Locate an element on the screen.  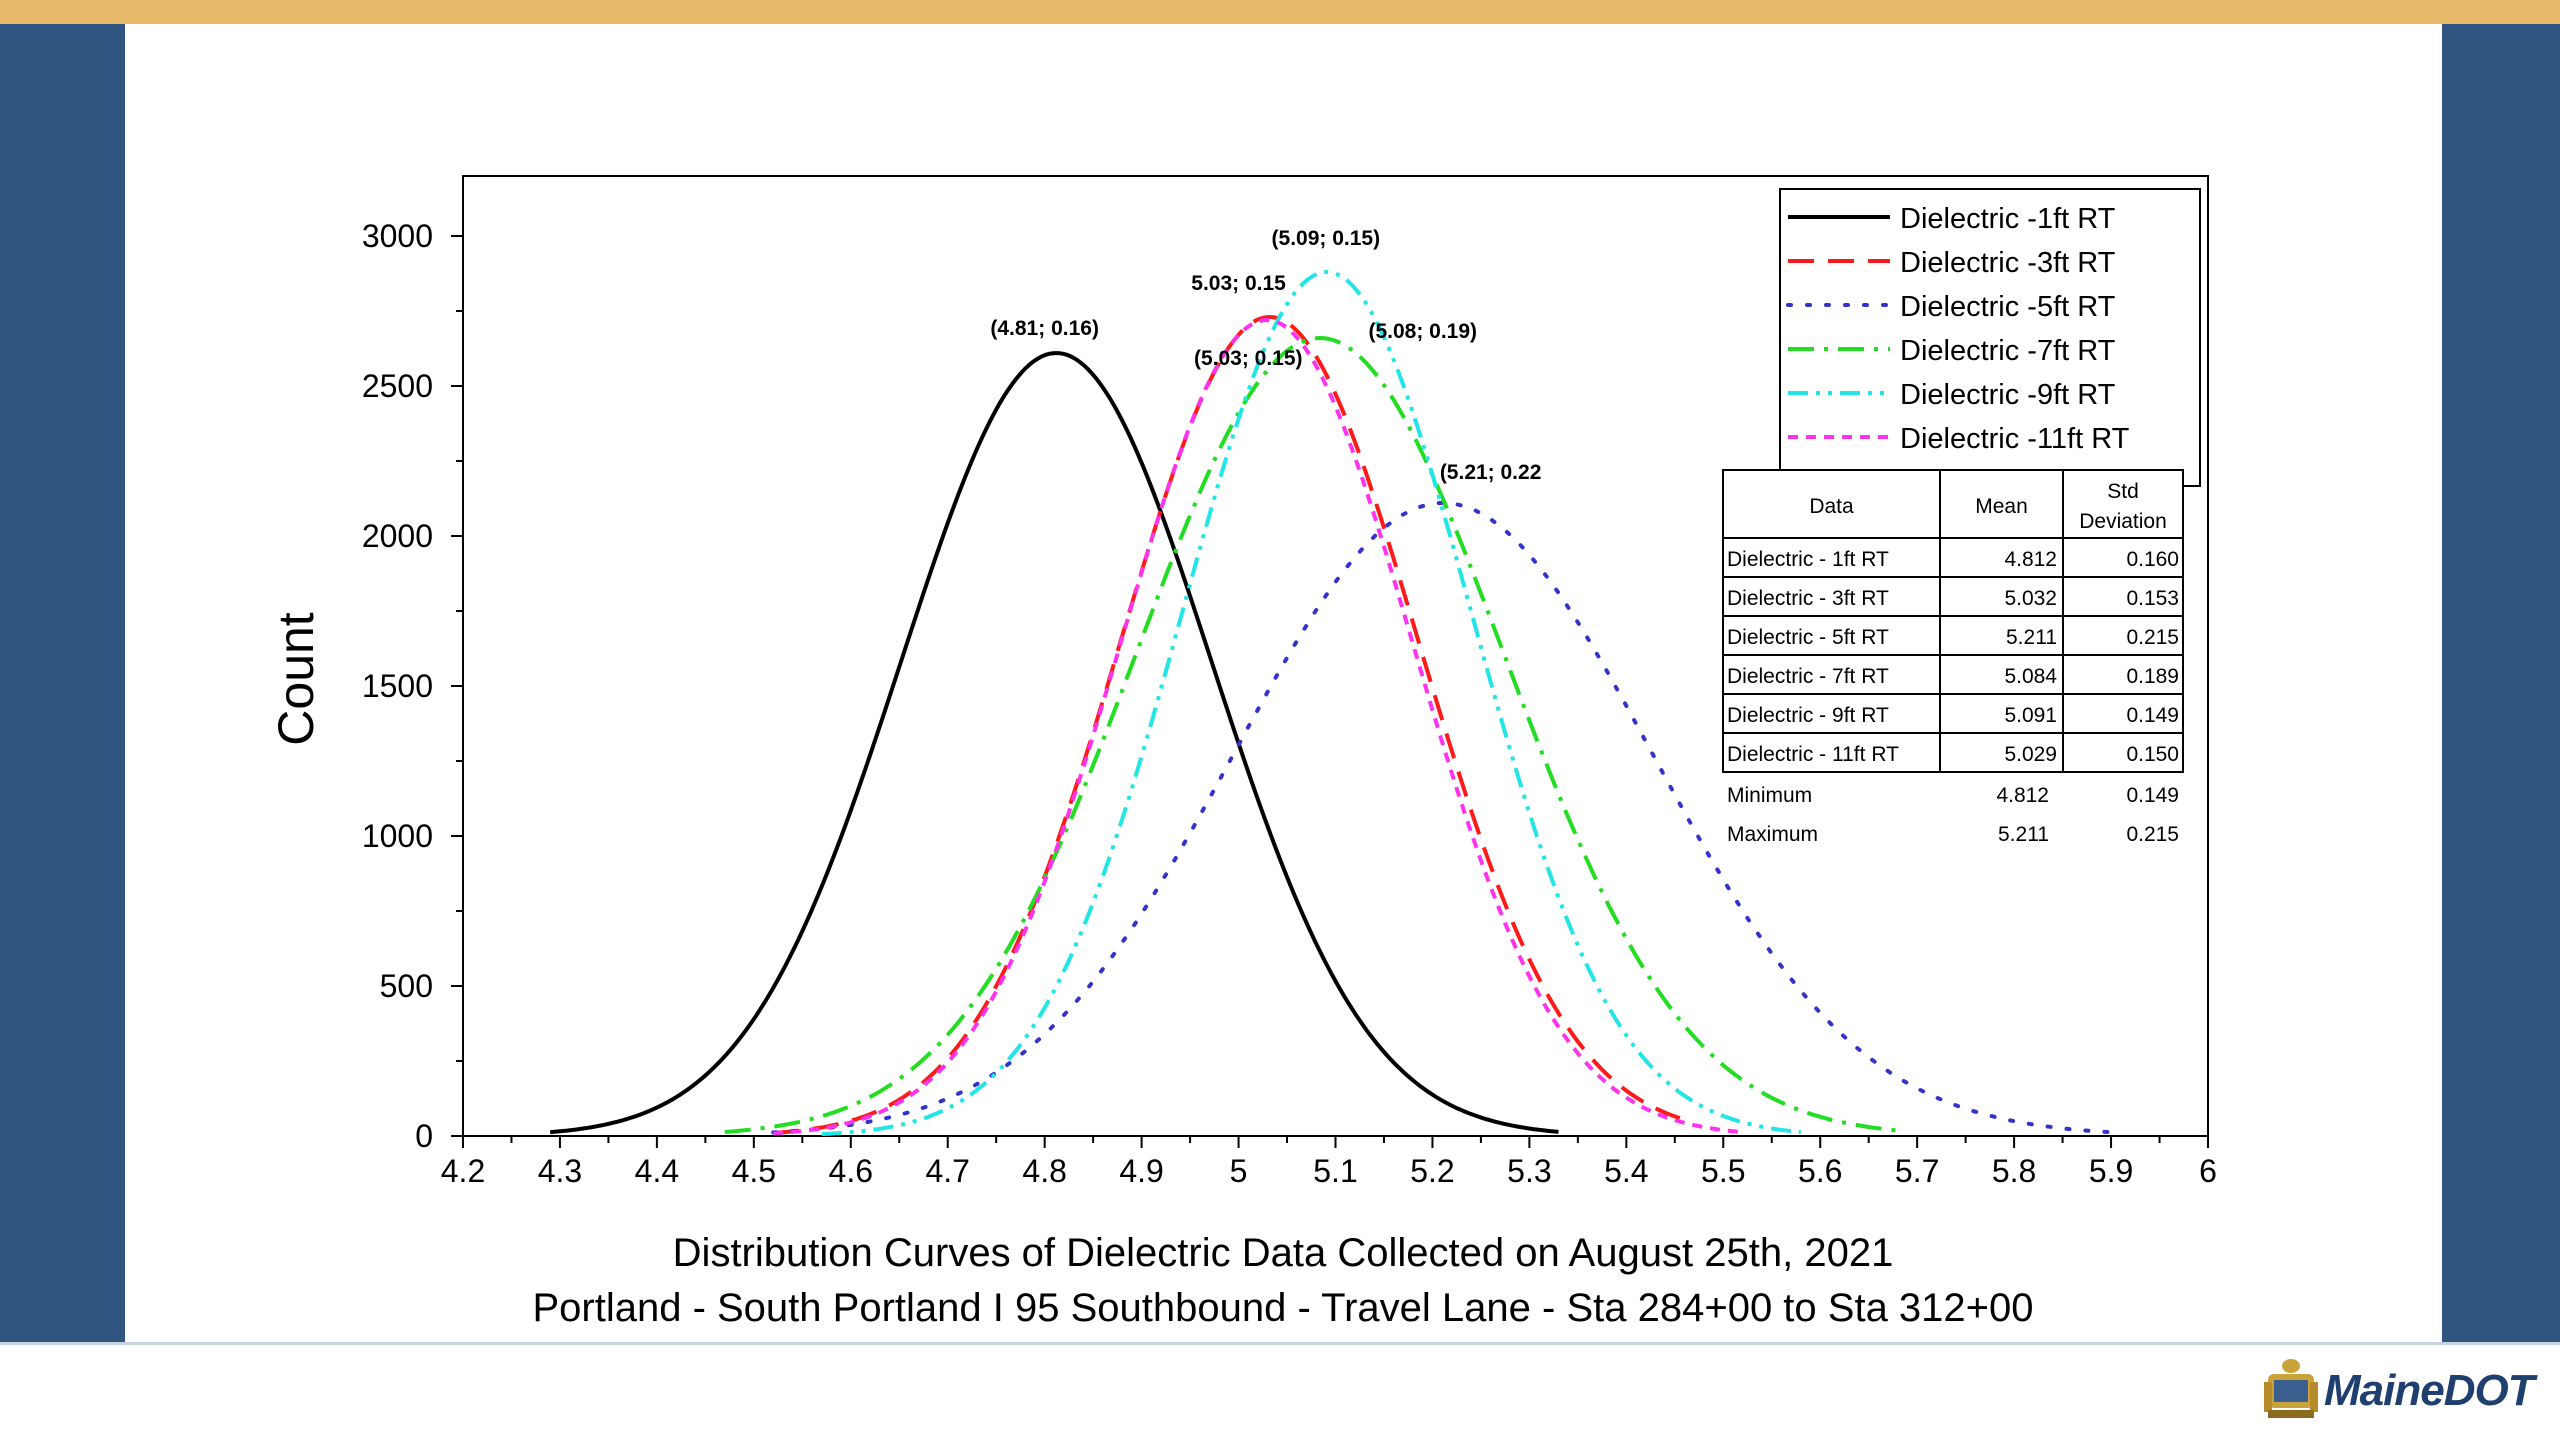
bottom-divider is located at coordinates (1280, 1343).